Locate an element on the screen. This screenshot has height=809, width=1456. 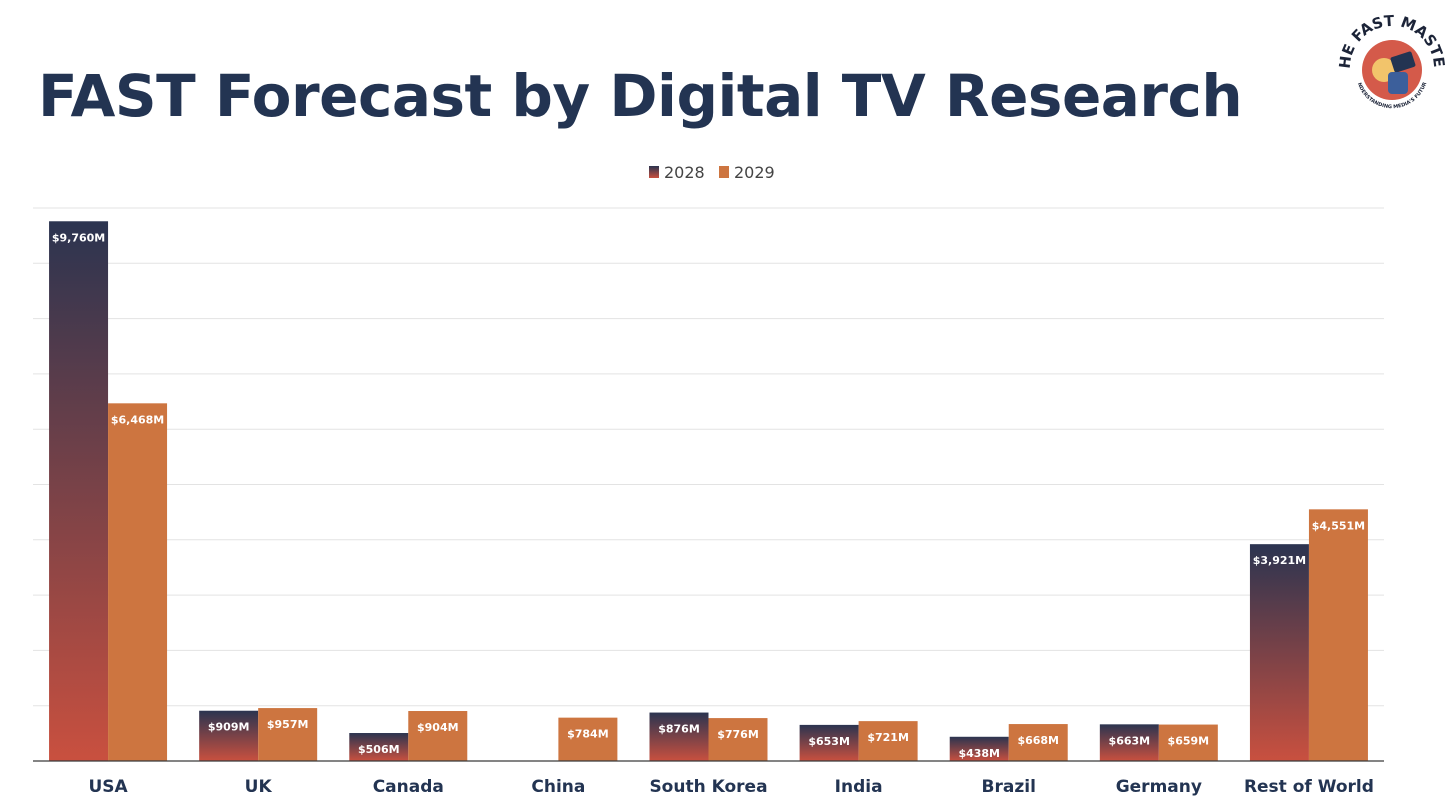
data-label-2028-south-korea: $876M is located at coordinates (679, 729).